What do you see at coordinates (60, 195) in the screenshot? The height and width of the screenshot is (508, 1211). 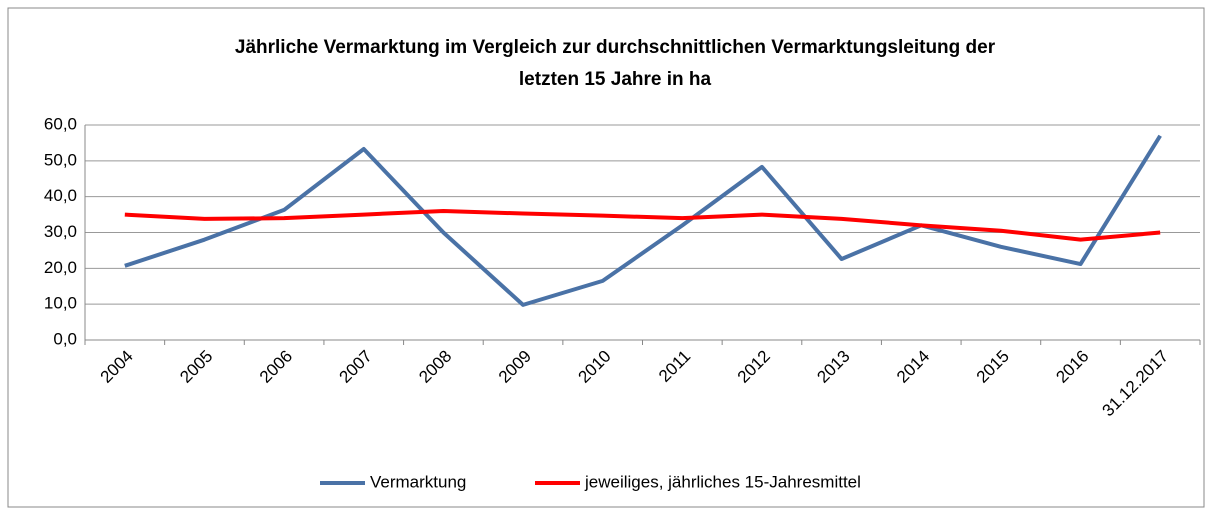 I see `y-tick-label: 40,0` at bounding box center [60, 195].